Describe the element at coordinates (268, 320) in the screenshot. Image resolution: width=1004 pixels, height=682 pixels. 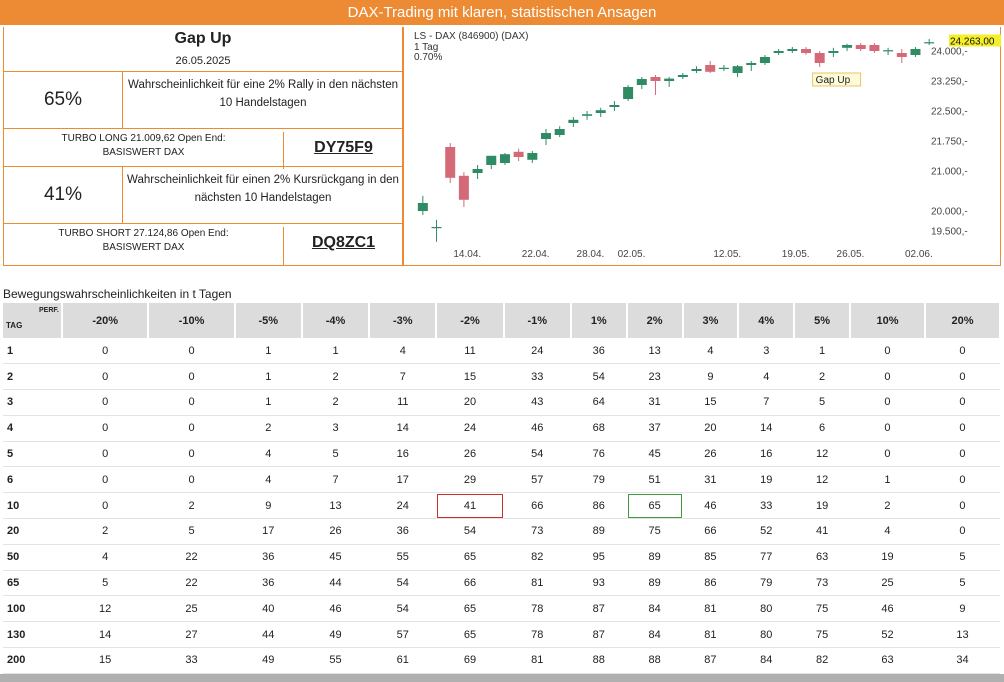
I see `column-header: -5%` at that location.